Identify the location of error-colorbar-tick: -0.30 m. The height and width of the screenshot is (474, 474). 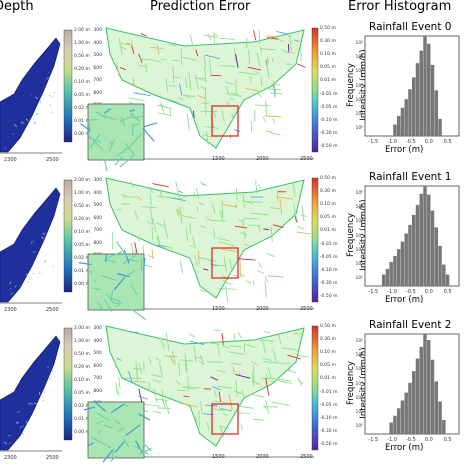
(329, 283).